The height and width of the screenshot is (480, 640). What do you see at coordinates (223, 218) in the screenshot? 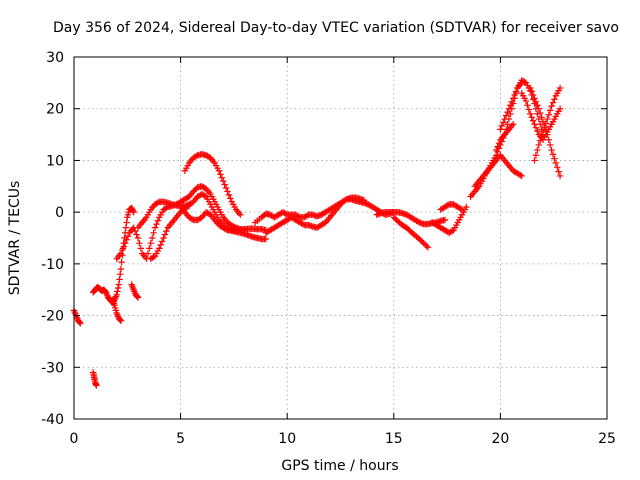
I see `series-track-h` at bounding box center [223, 218].